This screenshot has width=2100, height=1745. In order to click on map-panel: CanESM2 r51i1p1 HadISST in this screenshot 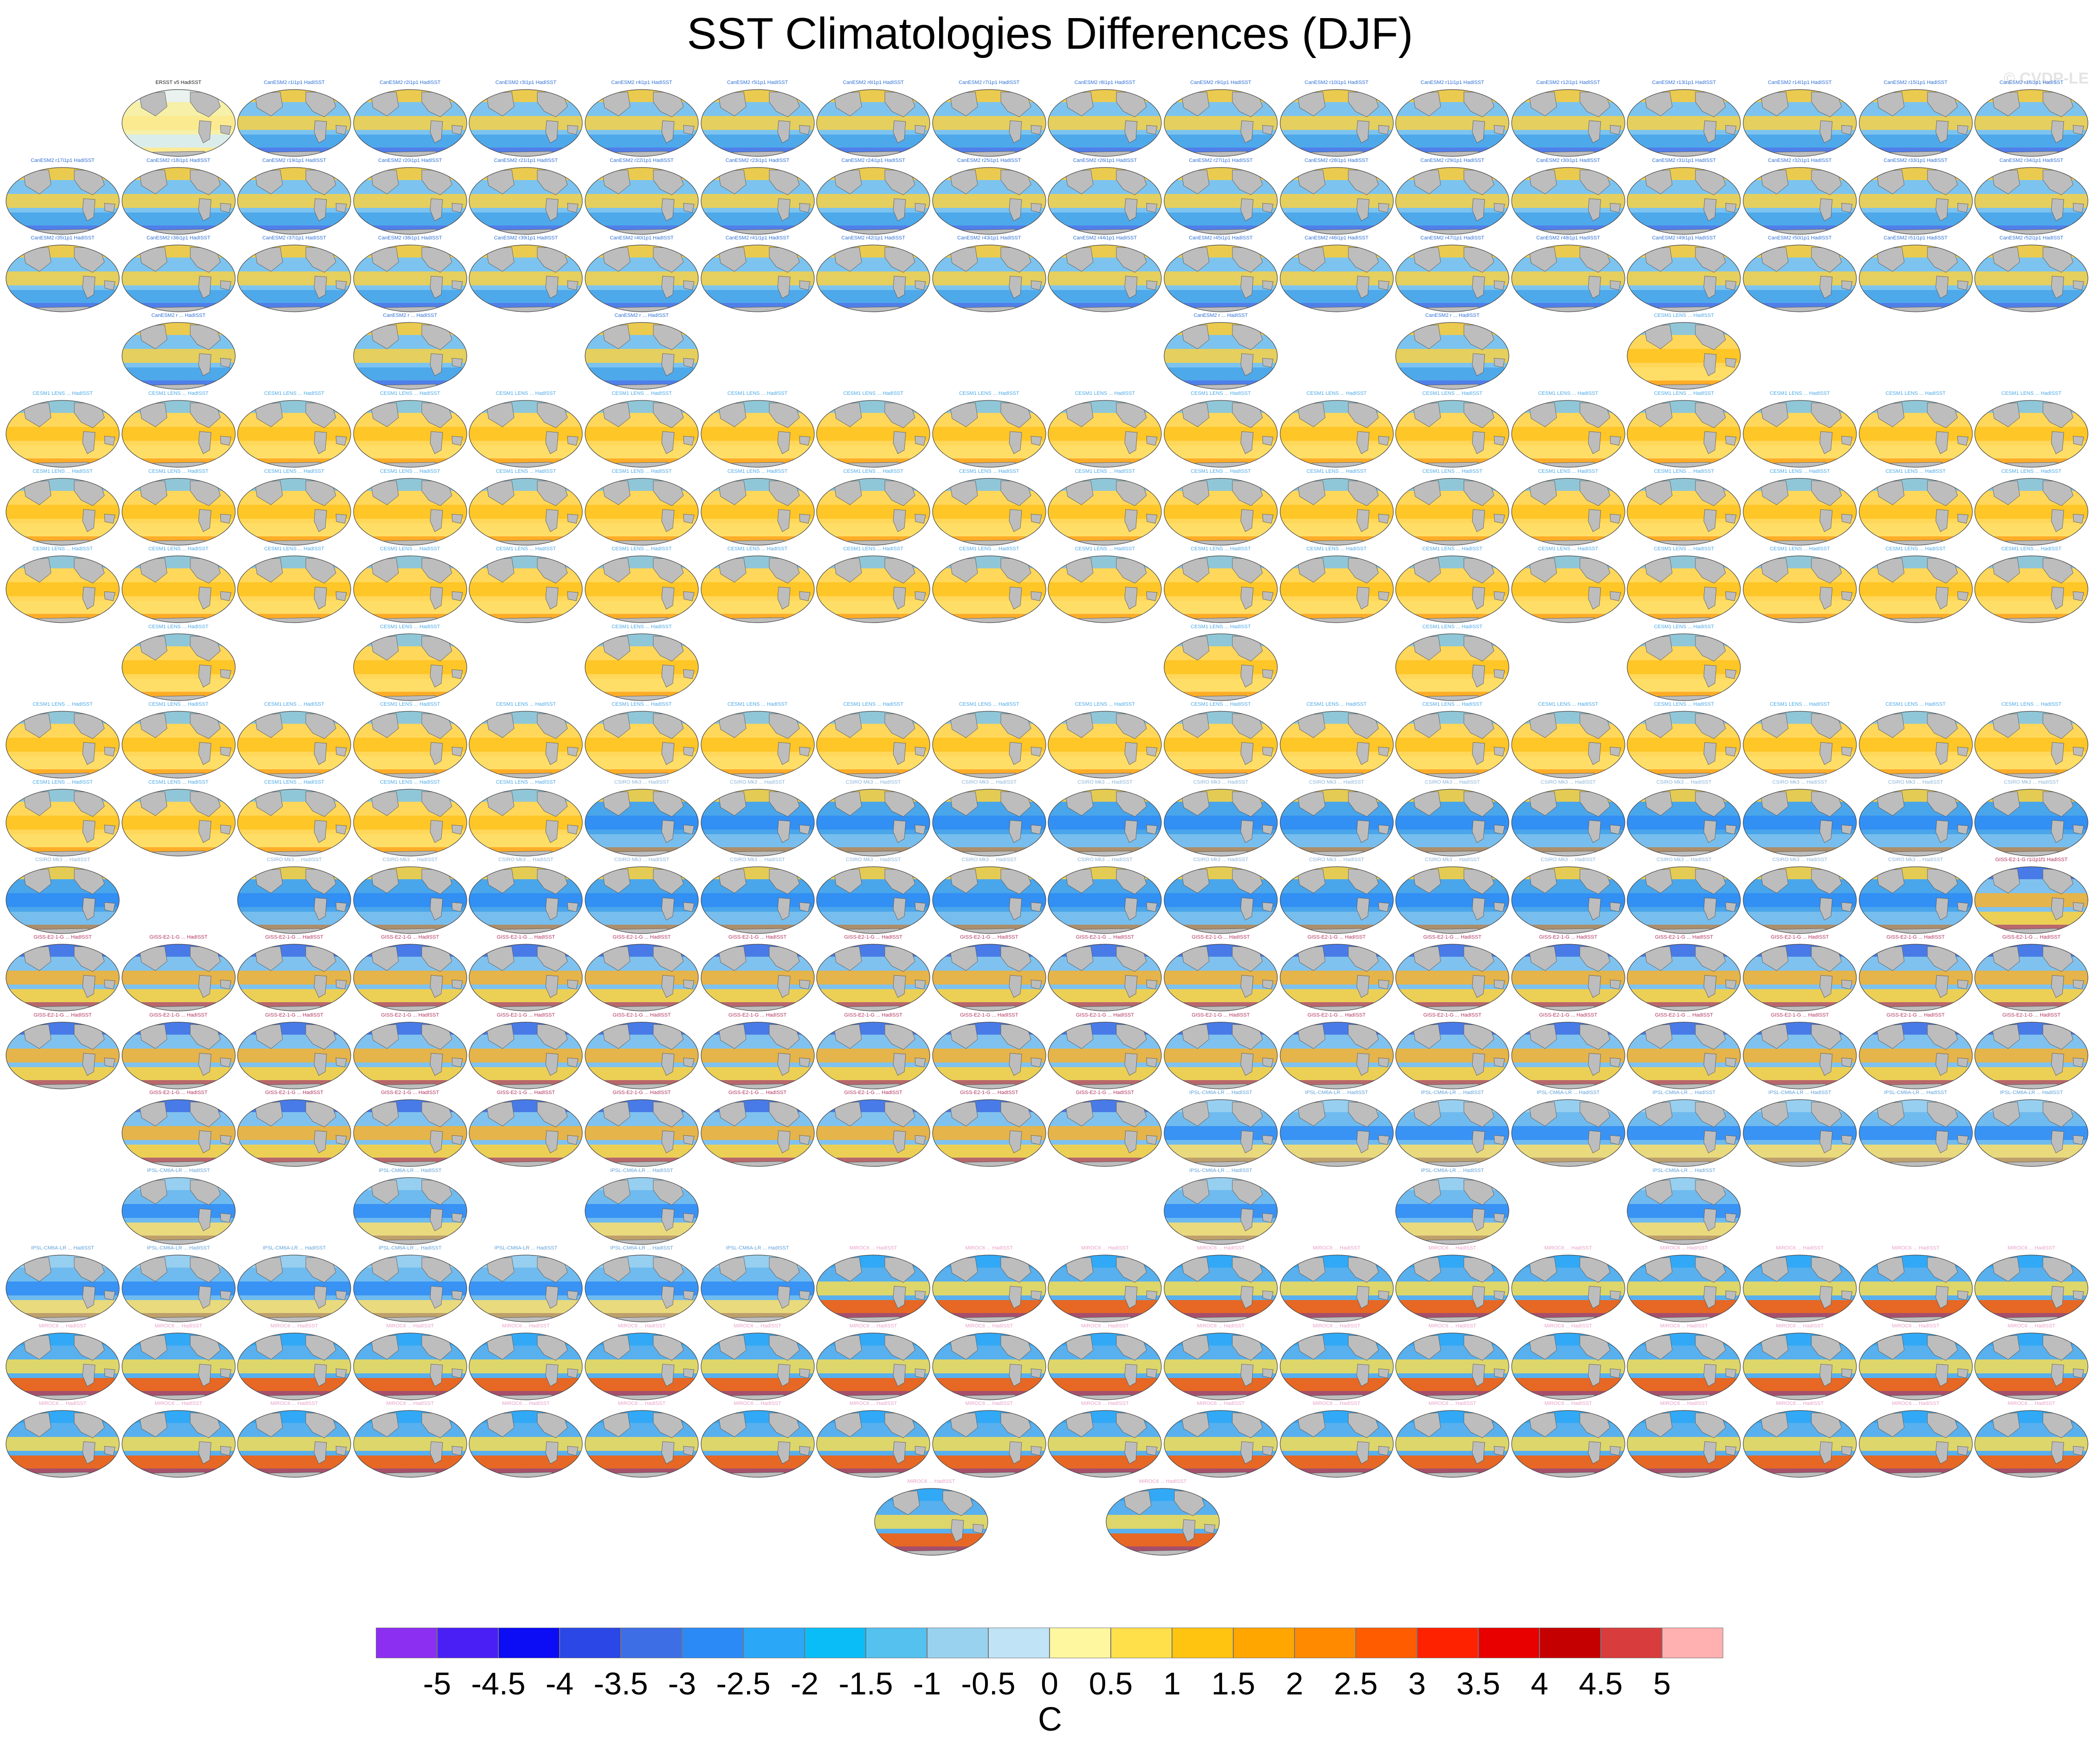, I will do `click(1916, 274)`.